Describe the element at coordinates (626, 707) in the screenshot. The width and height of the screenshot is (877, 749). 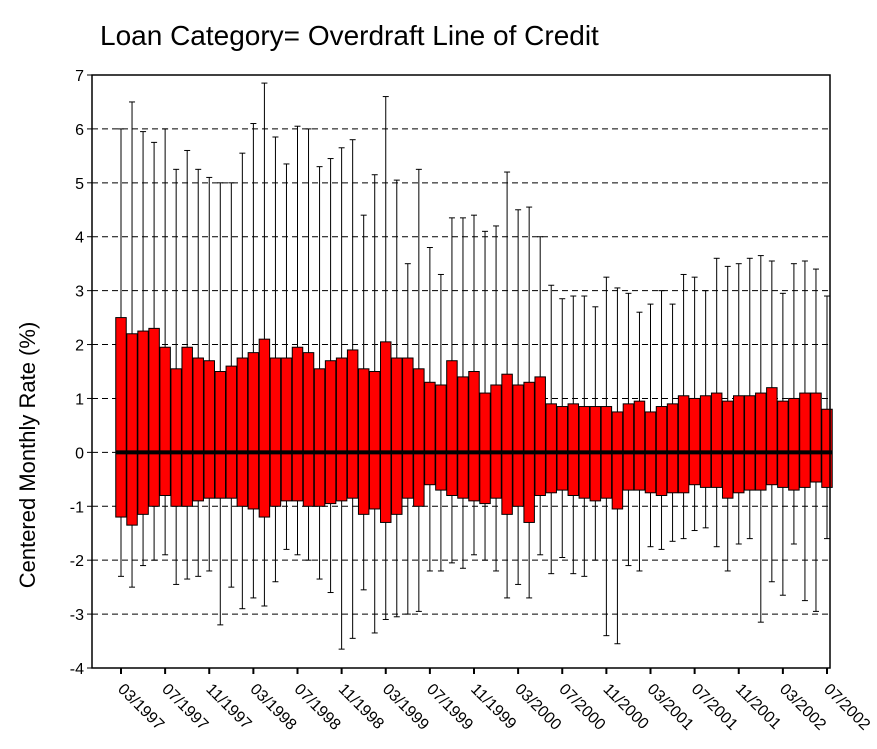
I see `x-tick-label: 11/2000` at that location.